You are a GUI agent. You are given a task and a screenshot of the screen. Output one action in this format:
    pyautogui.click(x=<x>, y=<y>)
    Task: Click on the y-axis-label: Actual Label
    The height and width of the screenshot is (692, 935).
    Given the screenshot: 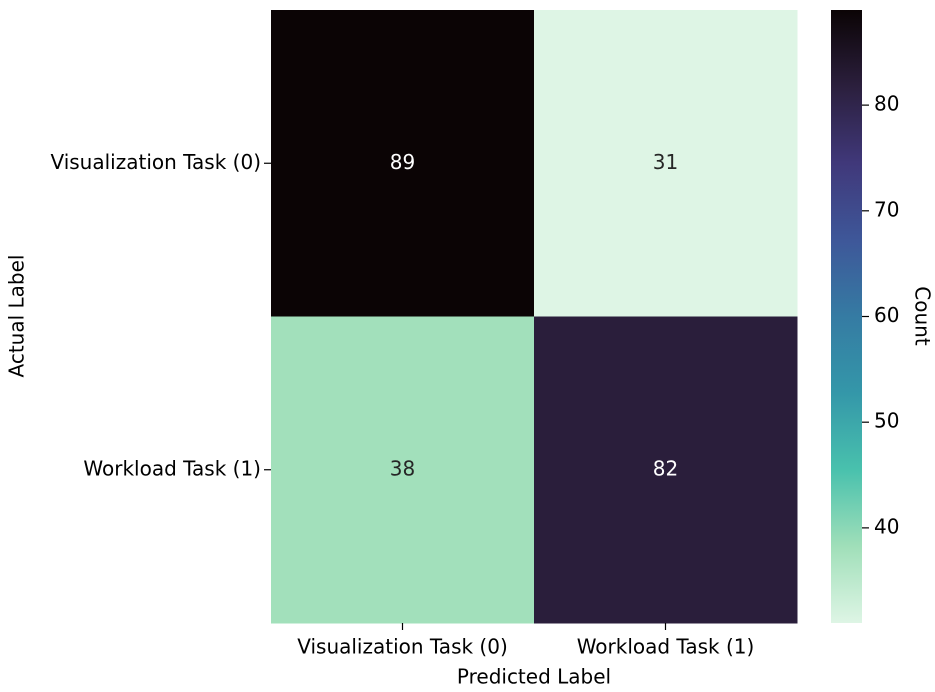 What is the action you would take?
    pyautogui.click(x=17, y=316)
    